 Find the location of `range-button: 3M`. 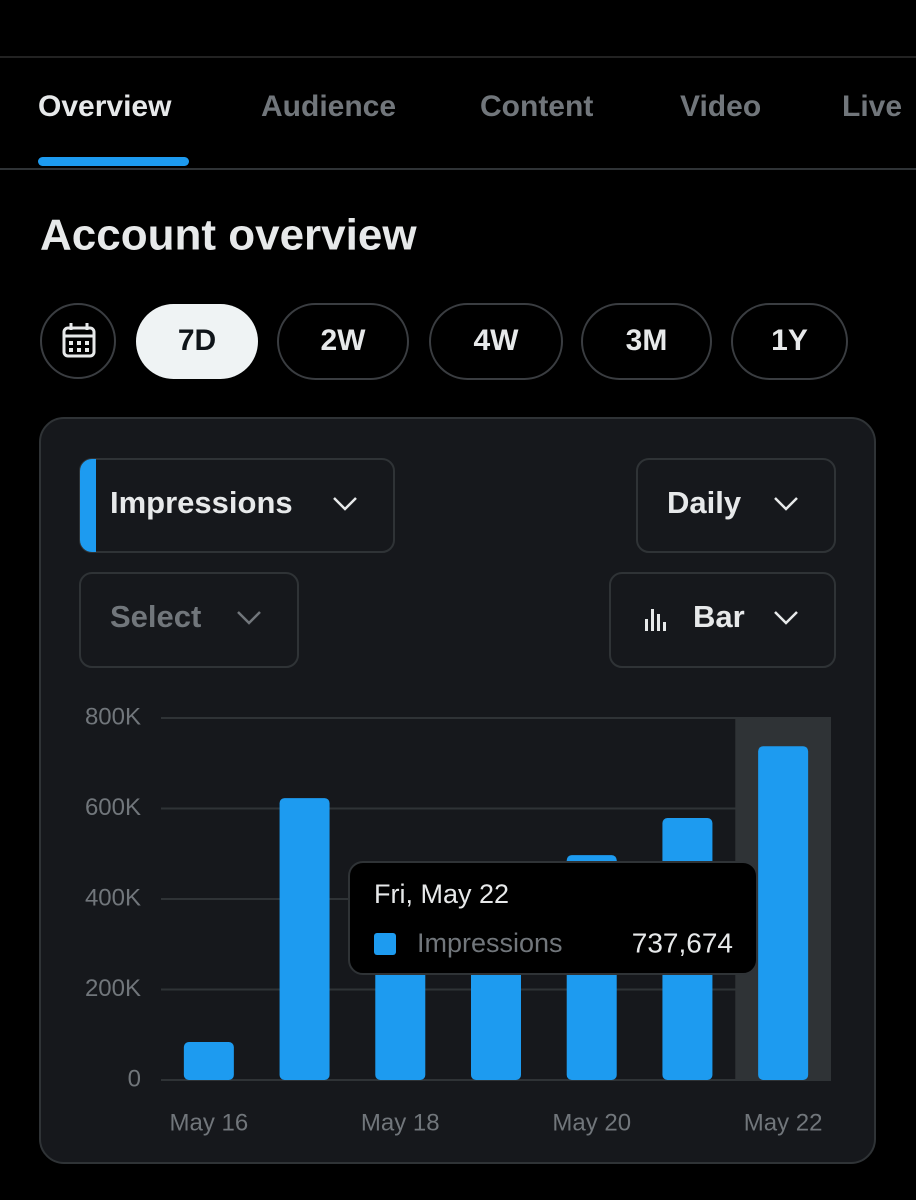

range-button: 3M is located at coordinates (646, 341).